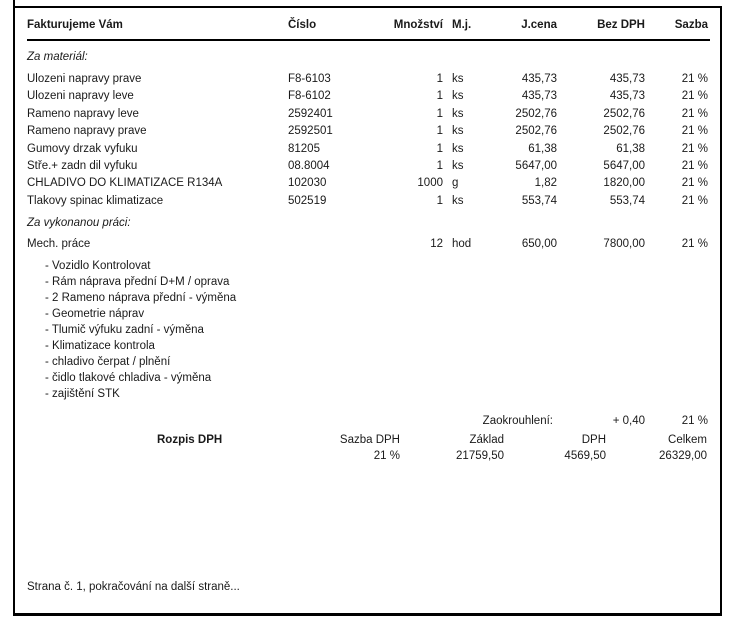 Image resolution: width=730 pixels, height=627 pixels. Describe the element at coordinates (100, 346) in the screenshot. I see `work-detail-item: - Klimatizace kontrola` at that location.